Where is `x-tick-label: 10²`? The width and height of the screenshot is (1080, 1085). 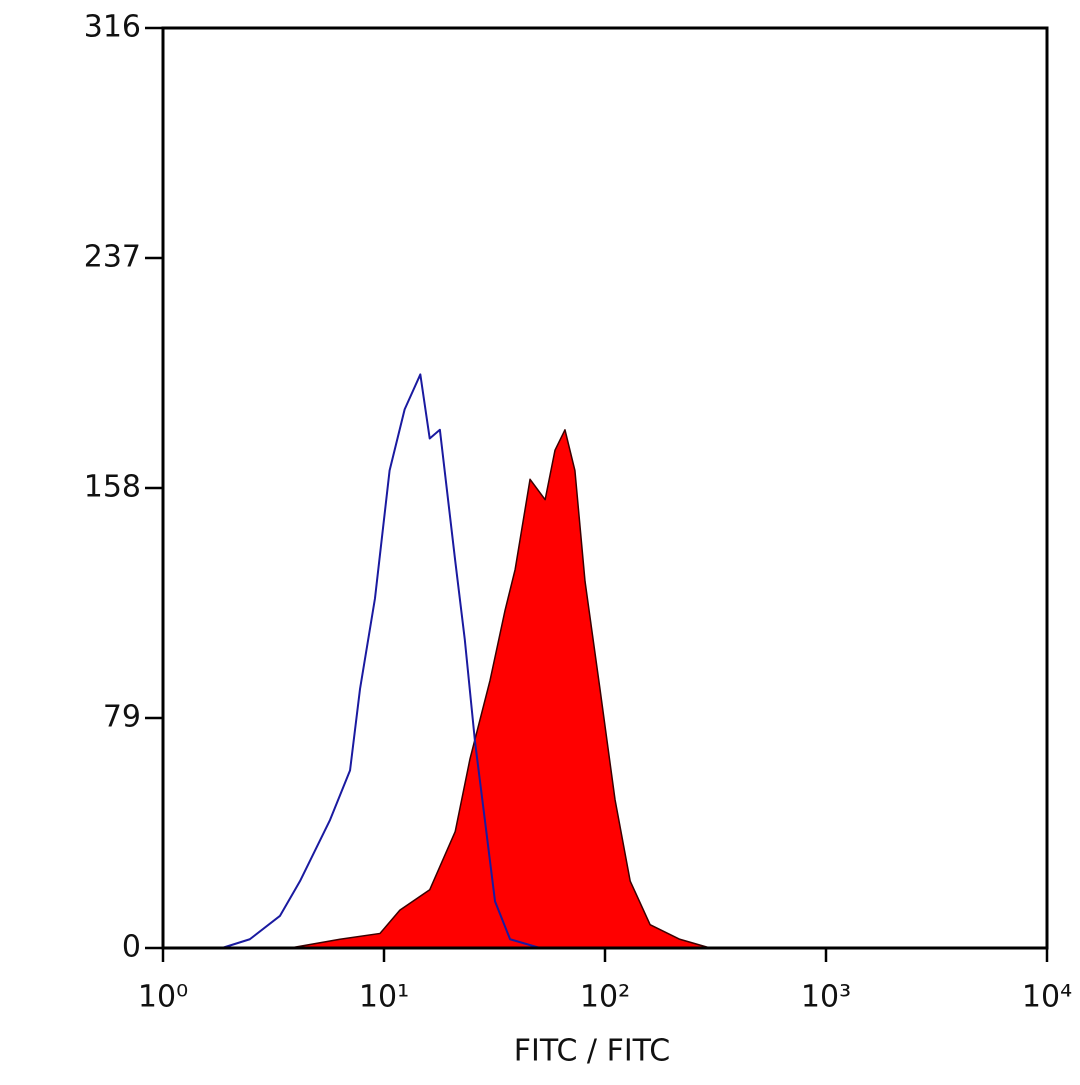 x-tick-label: 10² is located at coordinates (605, 997).